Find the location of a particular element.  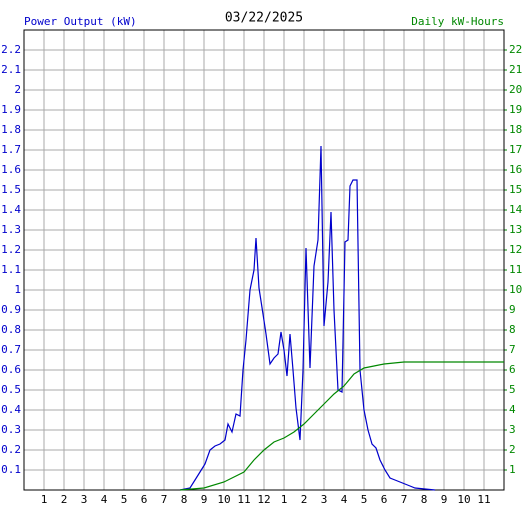

y2-tick-label: 16 is located at coordinates (515, 169).